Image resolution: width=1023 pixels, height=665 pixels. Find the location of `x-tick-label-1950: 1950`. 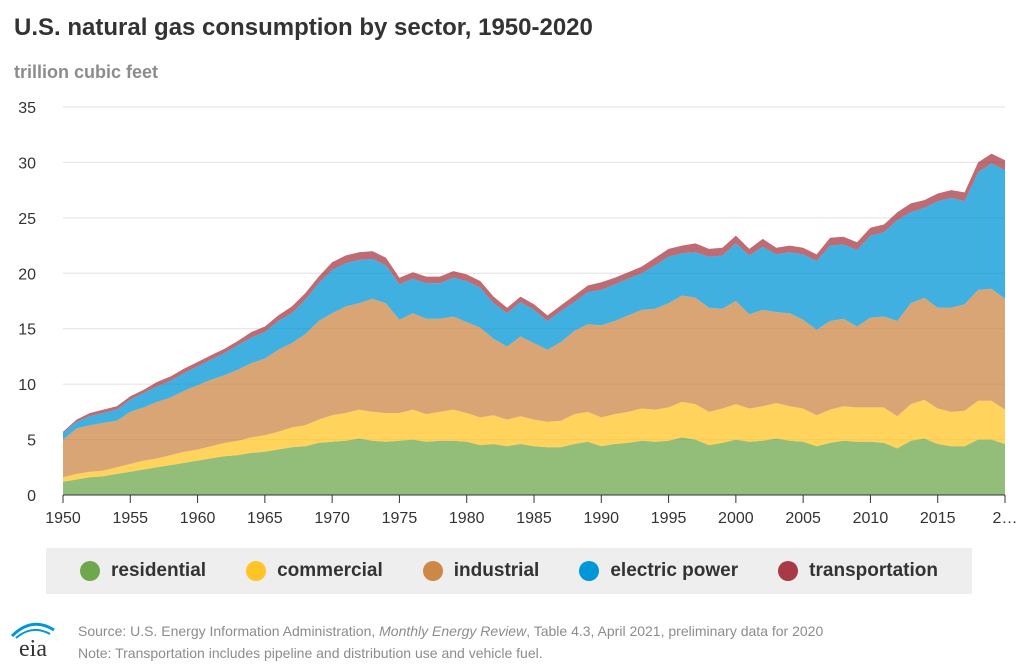

x-tick-label-1950: 1950 is located at coordinates (63, 518).